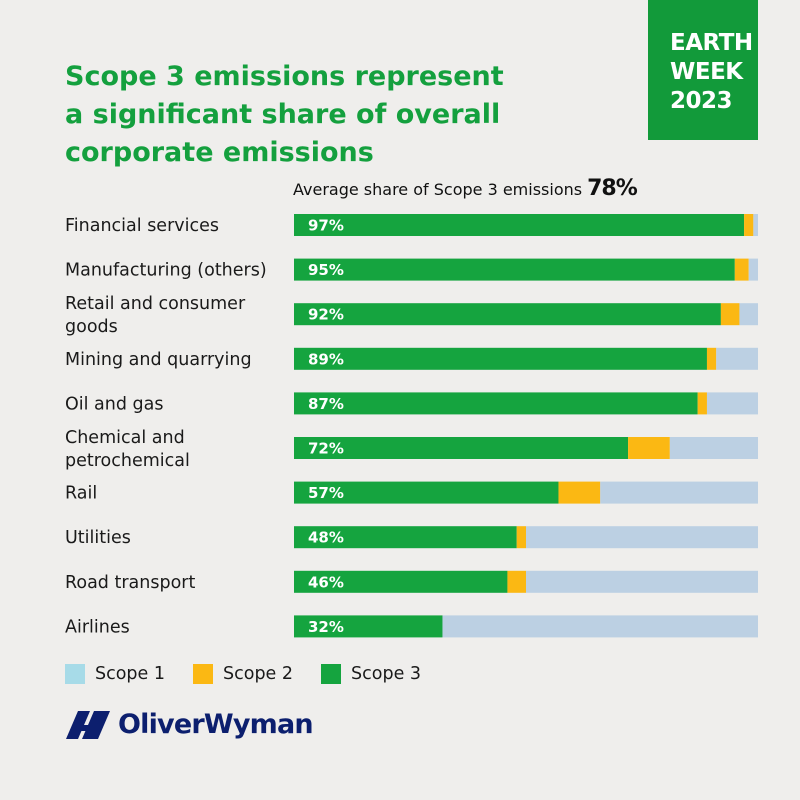  What do you see at coordinates (81, 494) in the screenshot?
I see `category-label: Rail` at bounding box center [81, 494].